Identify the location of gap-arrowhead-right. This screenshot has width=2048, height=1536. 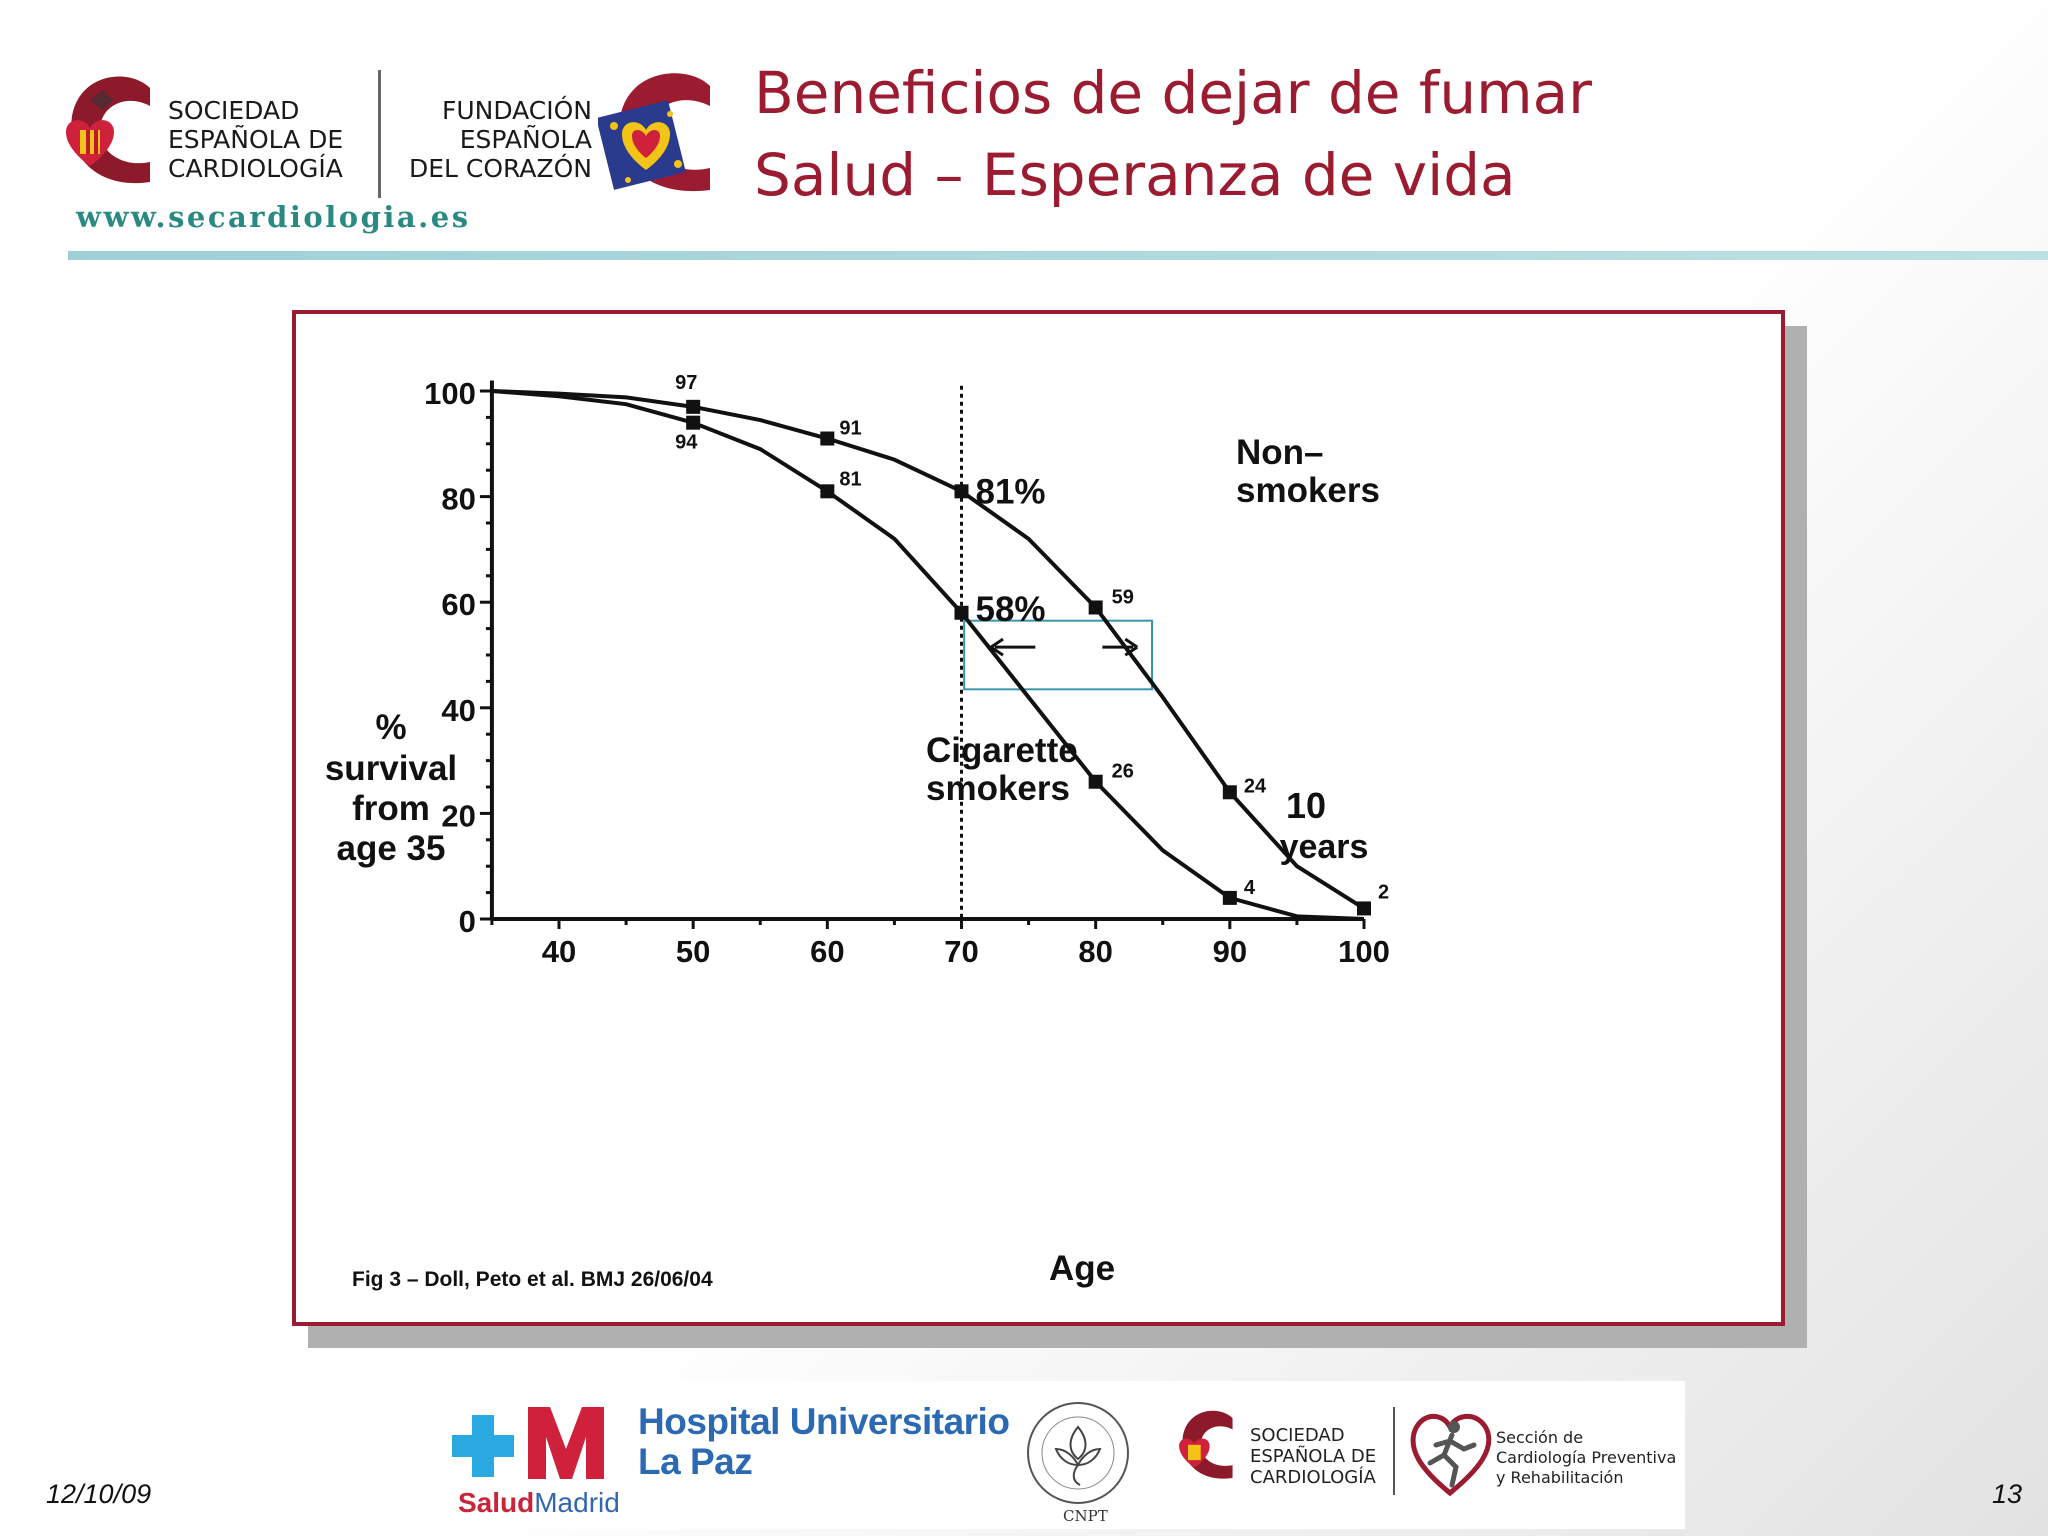
(1131, 647).